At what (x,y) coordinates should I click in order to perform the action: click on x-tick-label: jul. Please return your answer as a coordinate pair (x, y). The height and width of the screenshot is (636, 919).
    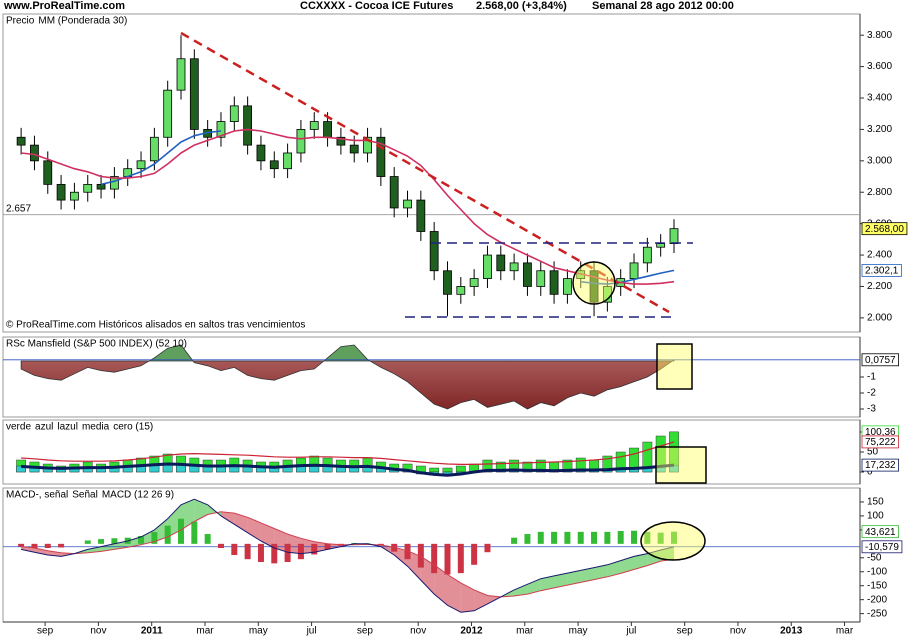
    Looking at the image, I should click on (311, 631).